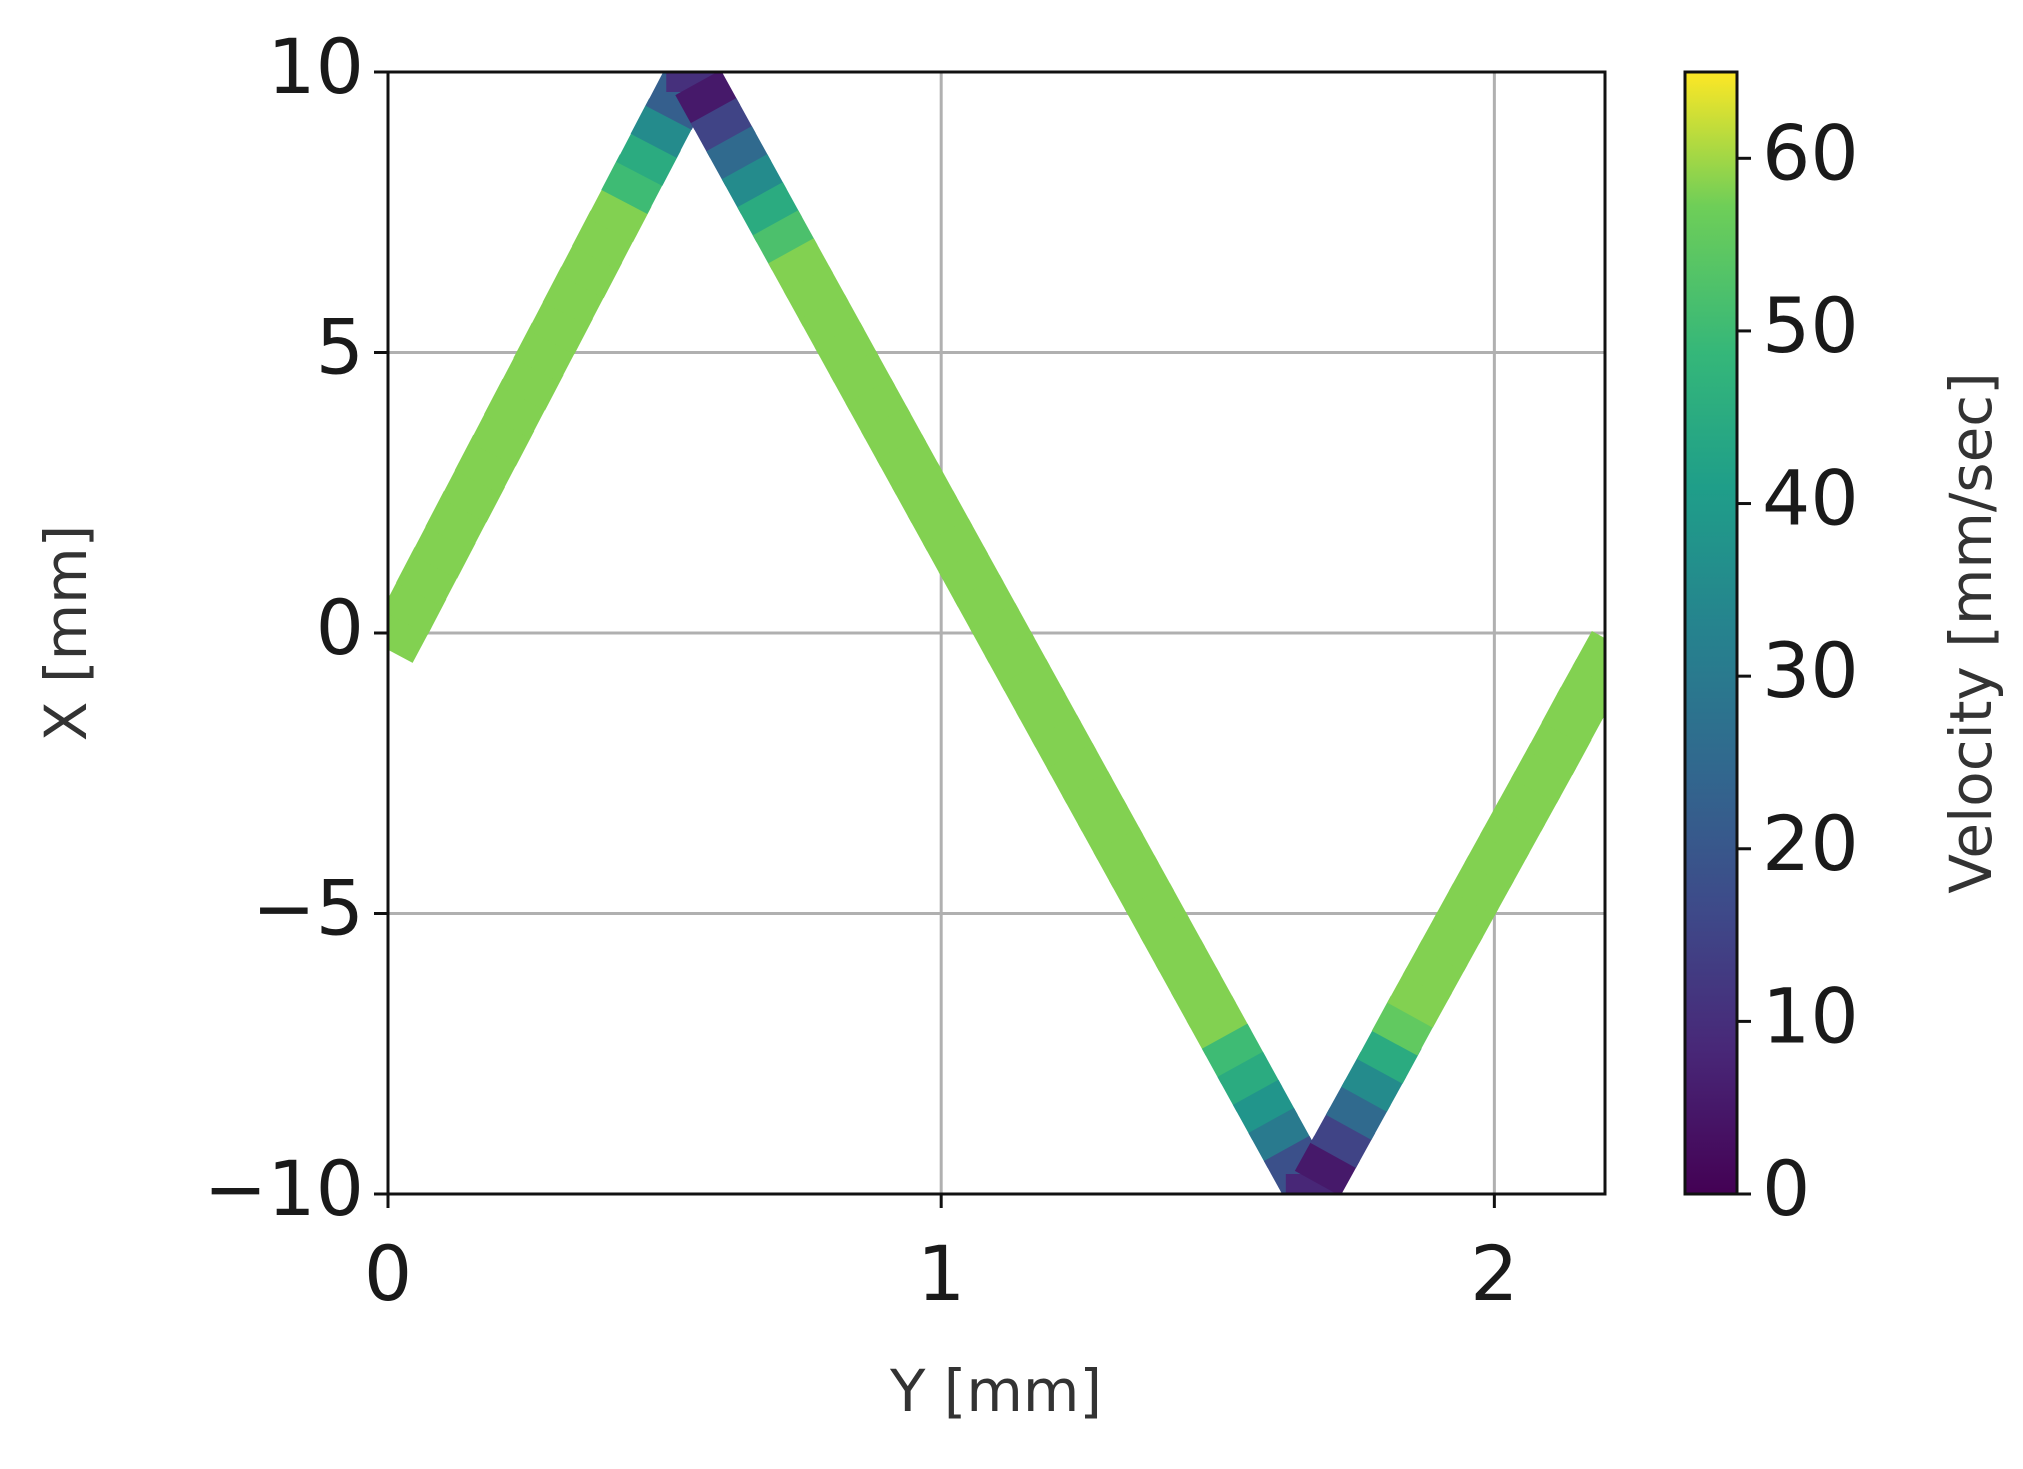 The width and height of the screenshot is (2023, 1469). Describe the element at coordinates (388, 1273) in the screenshot. I see `x-tick-label: 0` at that location.